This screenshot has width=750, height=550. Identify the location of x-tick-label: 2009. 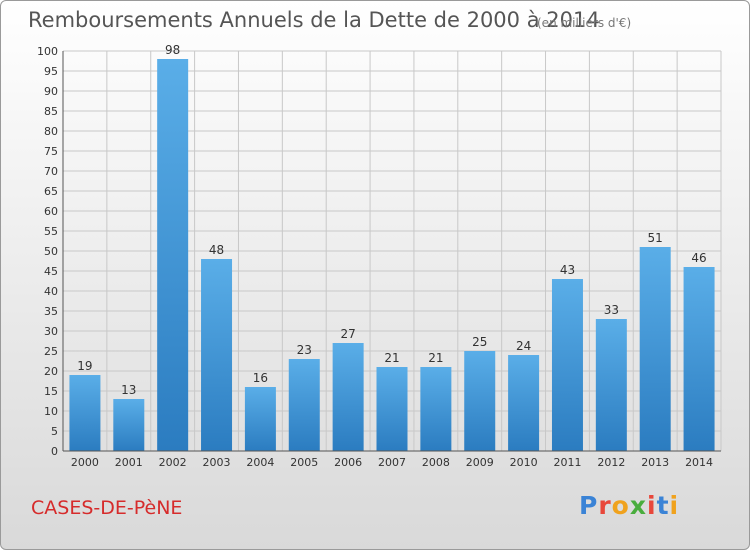
(480, 462).